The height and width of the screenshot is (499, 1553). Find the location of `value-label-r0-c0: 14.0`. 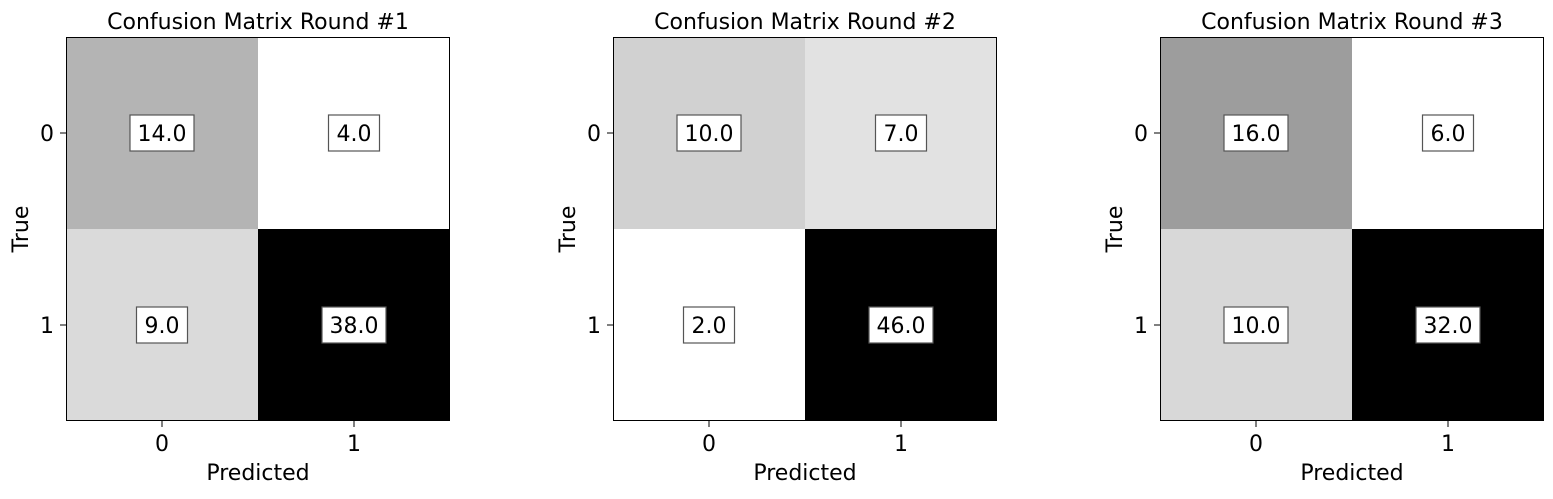

value-label-r0-c0: 14.0 is located at coordinates (162, 134).